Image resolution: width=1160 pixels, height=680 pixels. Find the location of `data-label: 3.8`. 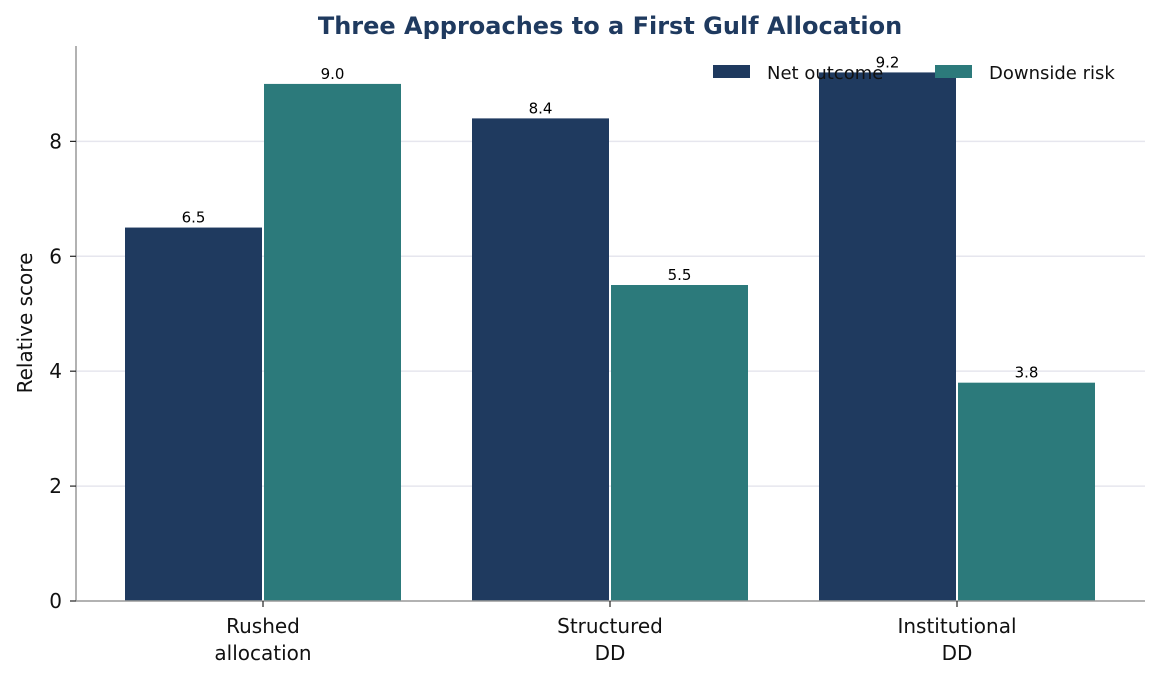

data-label: 3.8 is located at coordinates (1027, 373).